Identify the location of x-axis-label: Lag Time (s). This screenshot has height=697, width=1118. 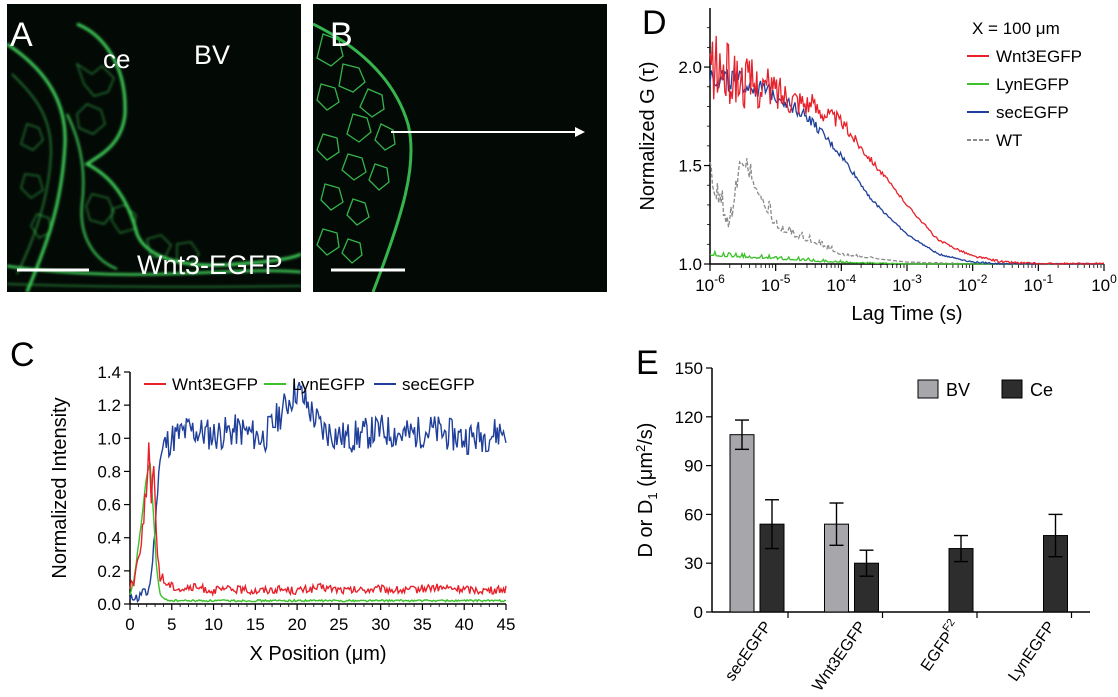
(906, 314).